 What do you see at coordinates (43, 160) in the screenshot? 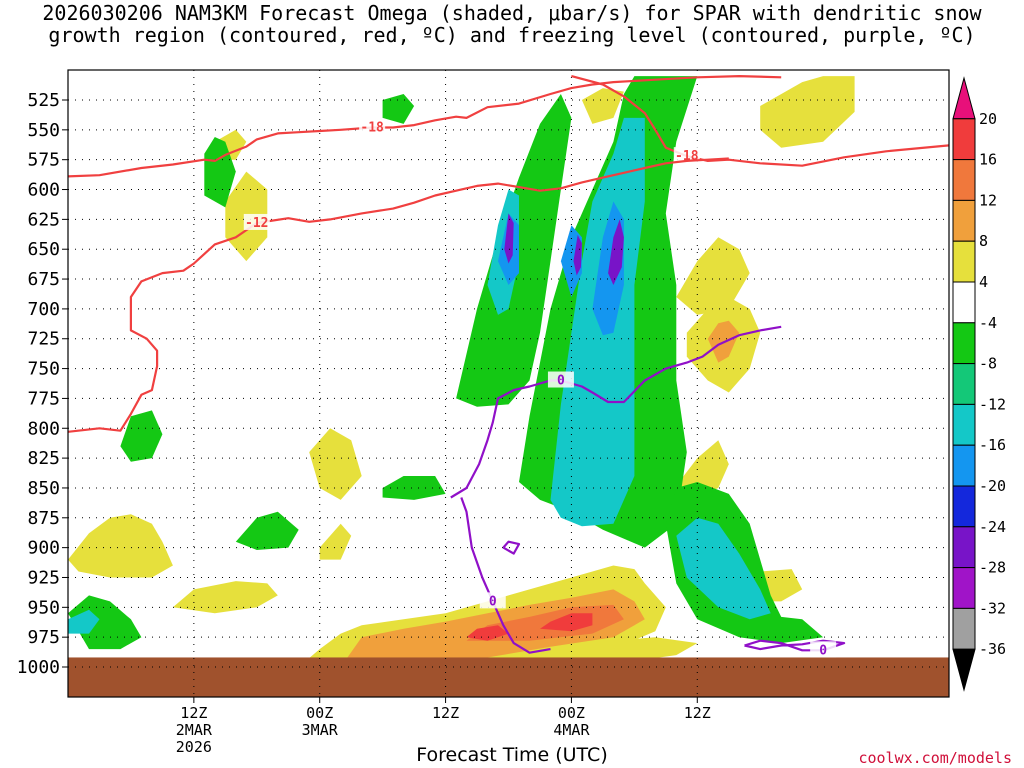
I see `y-tick-label-575: 575` at bounding box center [43, 160].